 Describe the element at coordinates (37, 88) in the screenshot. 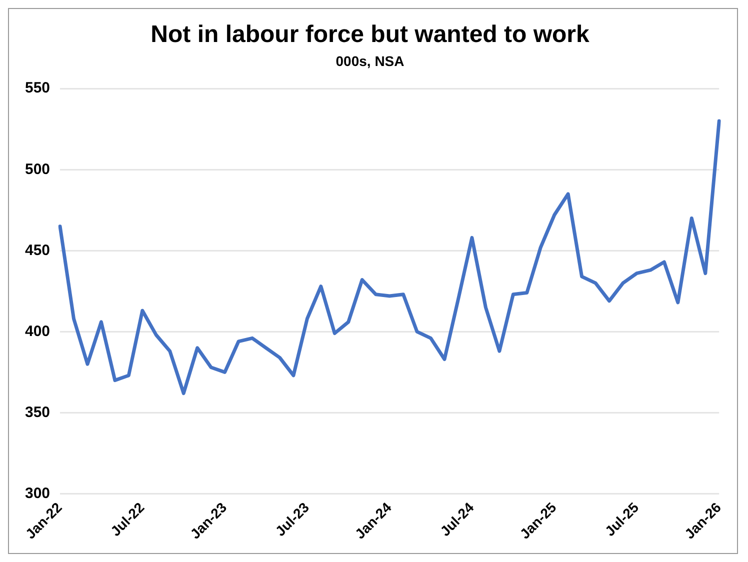

I see `y-tick-label: 550` at that location.